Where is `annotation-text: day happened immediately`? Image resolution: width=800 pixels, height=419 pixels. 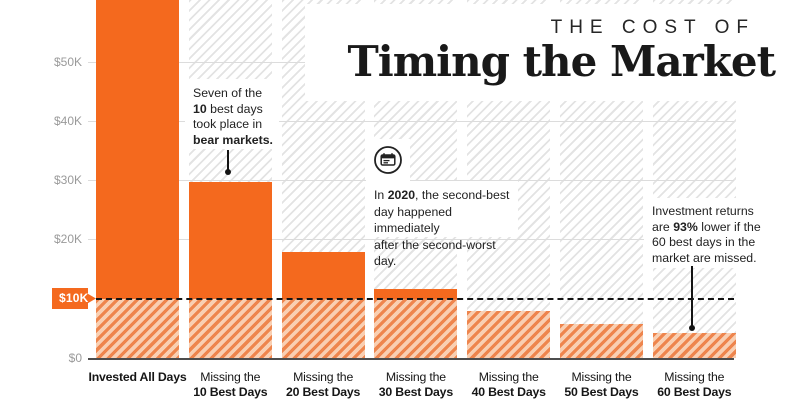
annotation-text: day happened immediately is located at coordinates (413, 220).